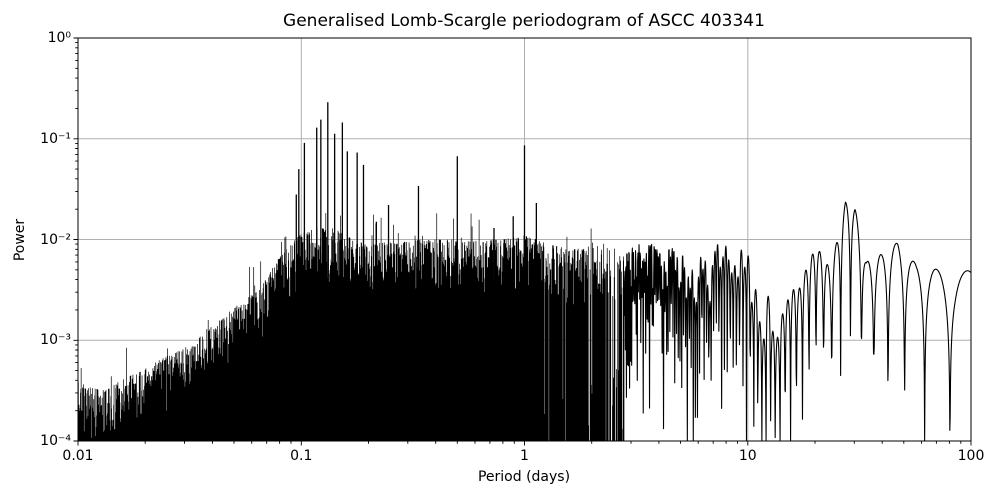  I want to click on x-tick-label: 1, so click(524, 456).